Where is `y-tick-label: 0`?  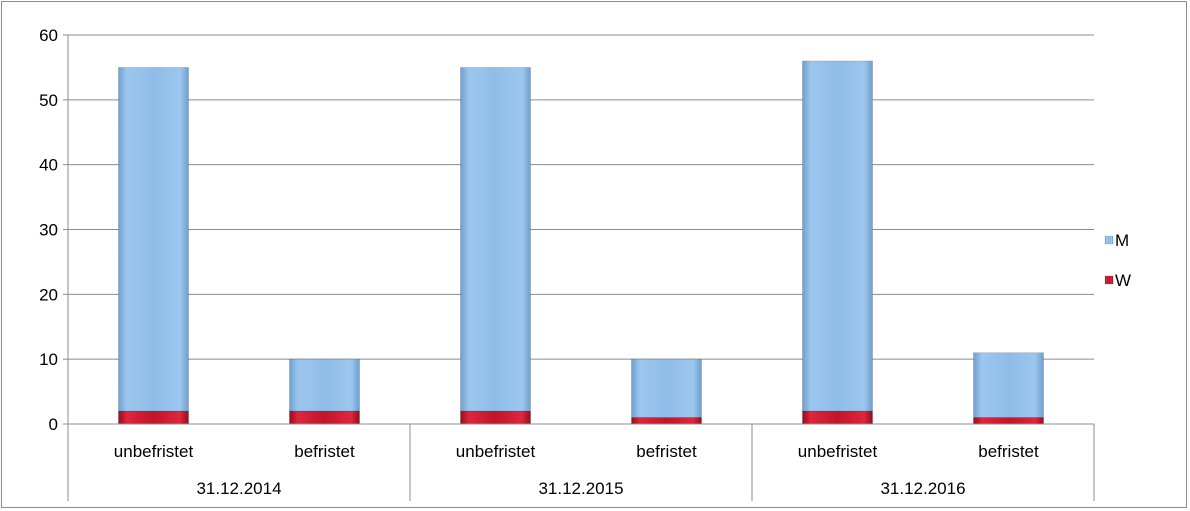
y-tick-label: 0 is located at coordinates (53, 424).